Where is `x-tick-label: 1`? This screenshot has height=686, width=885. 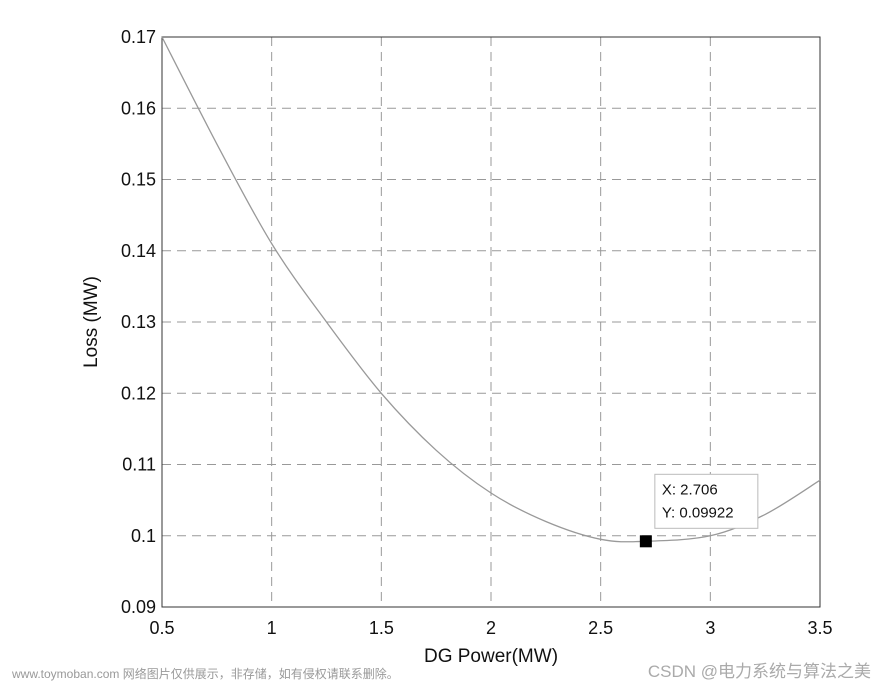 x-tick-label: 1 is located at coordinates (272, 628).